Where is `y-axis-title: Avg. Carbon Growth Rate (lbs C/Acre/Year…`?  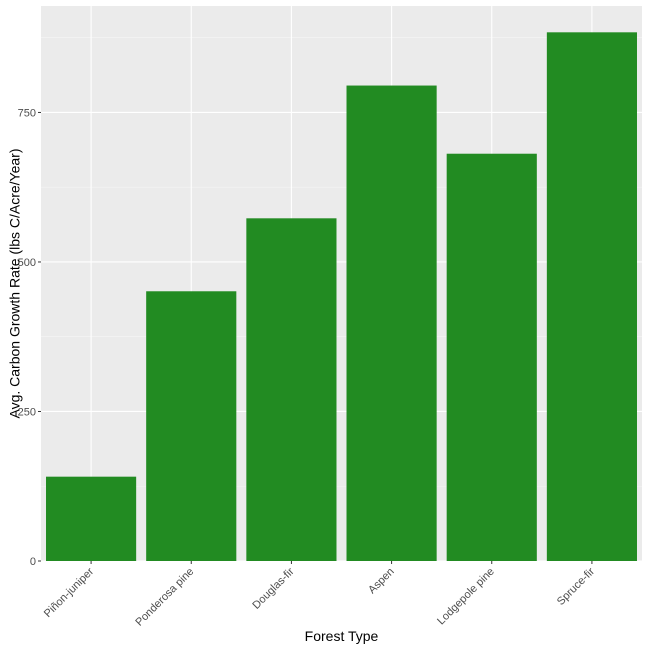 y-axis-title: Avg. Carbon Growth Rate (lbs C/Acre/Year… is located at coordinates (15, 283).